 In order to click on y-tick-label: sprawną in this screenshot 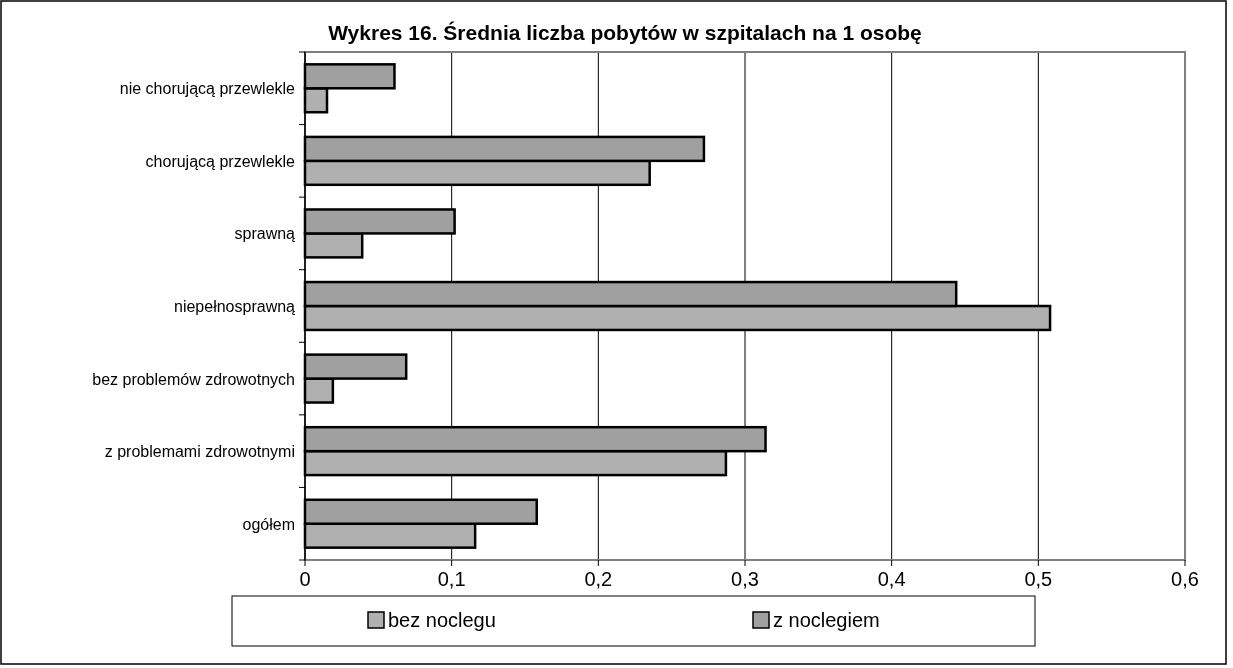, I will do `click(265, 234)`.